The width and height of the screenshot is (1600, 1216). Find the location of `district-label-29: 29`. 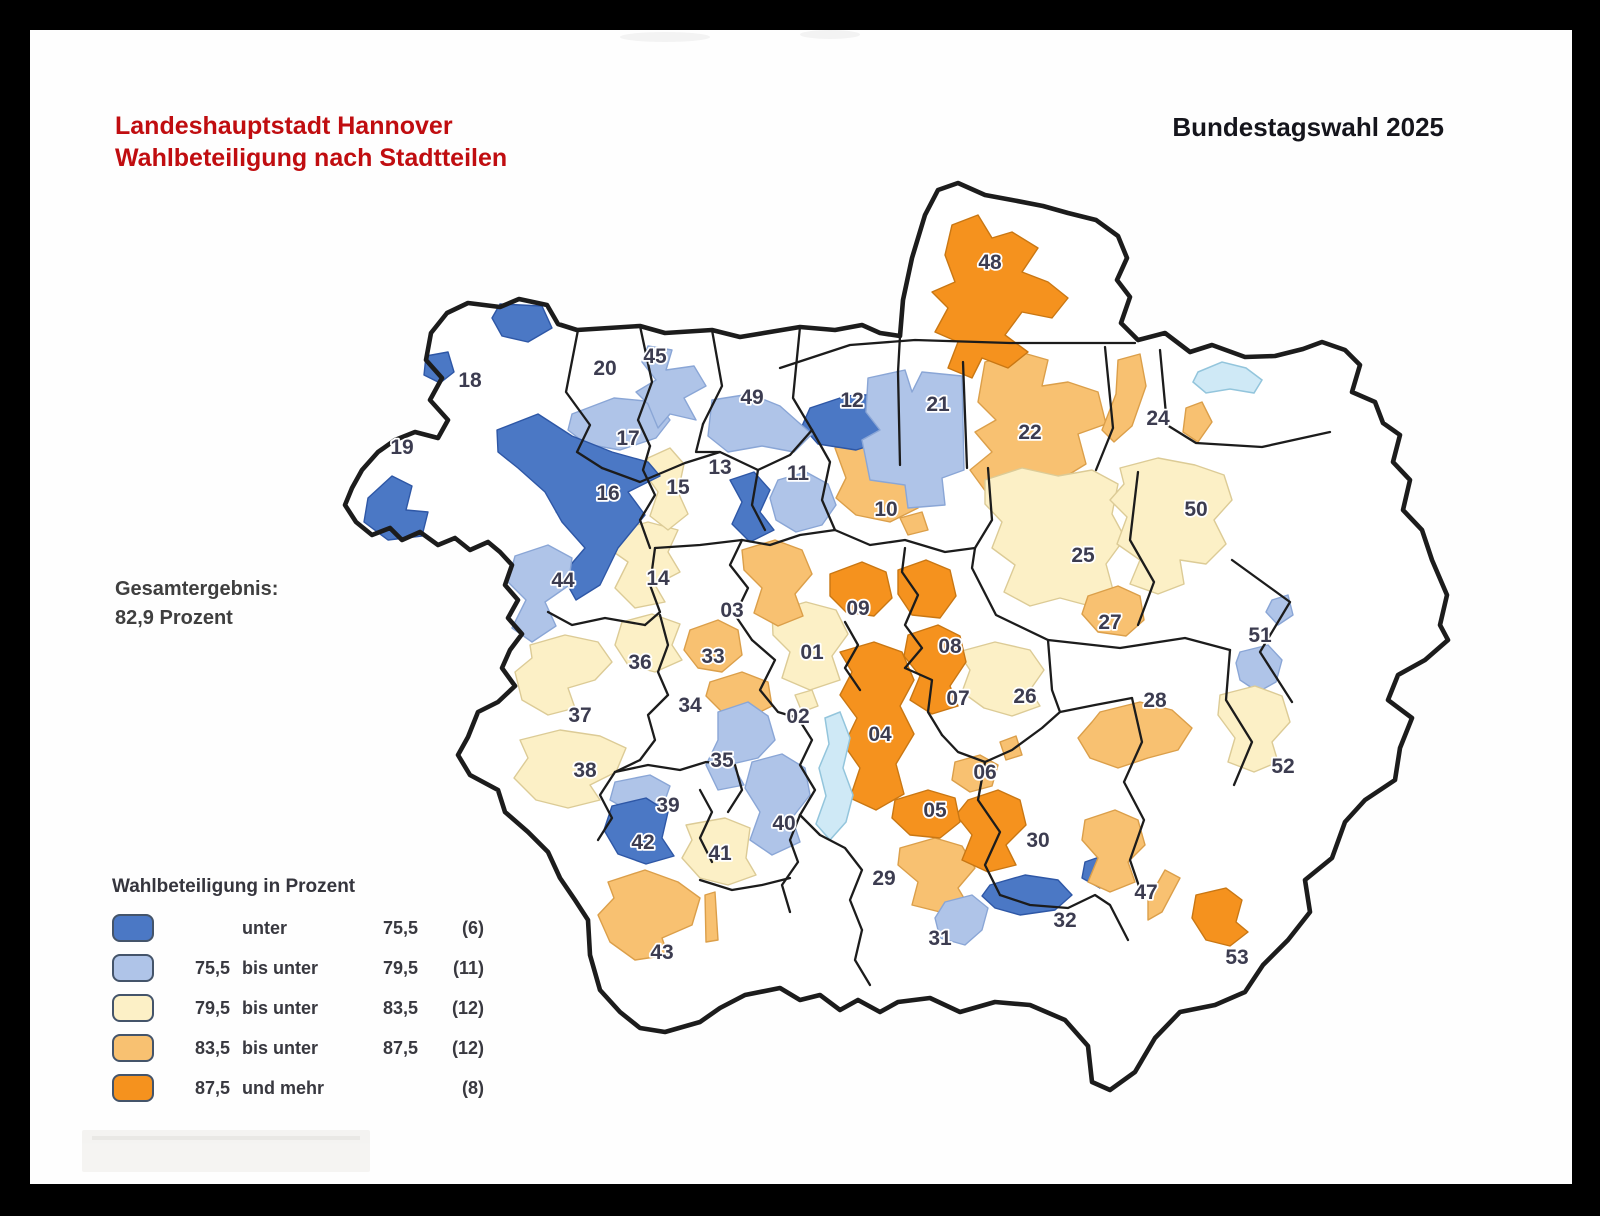

district-label-29: 29 is located at coordinates (883, 878).